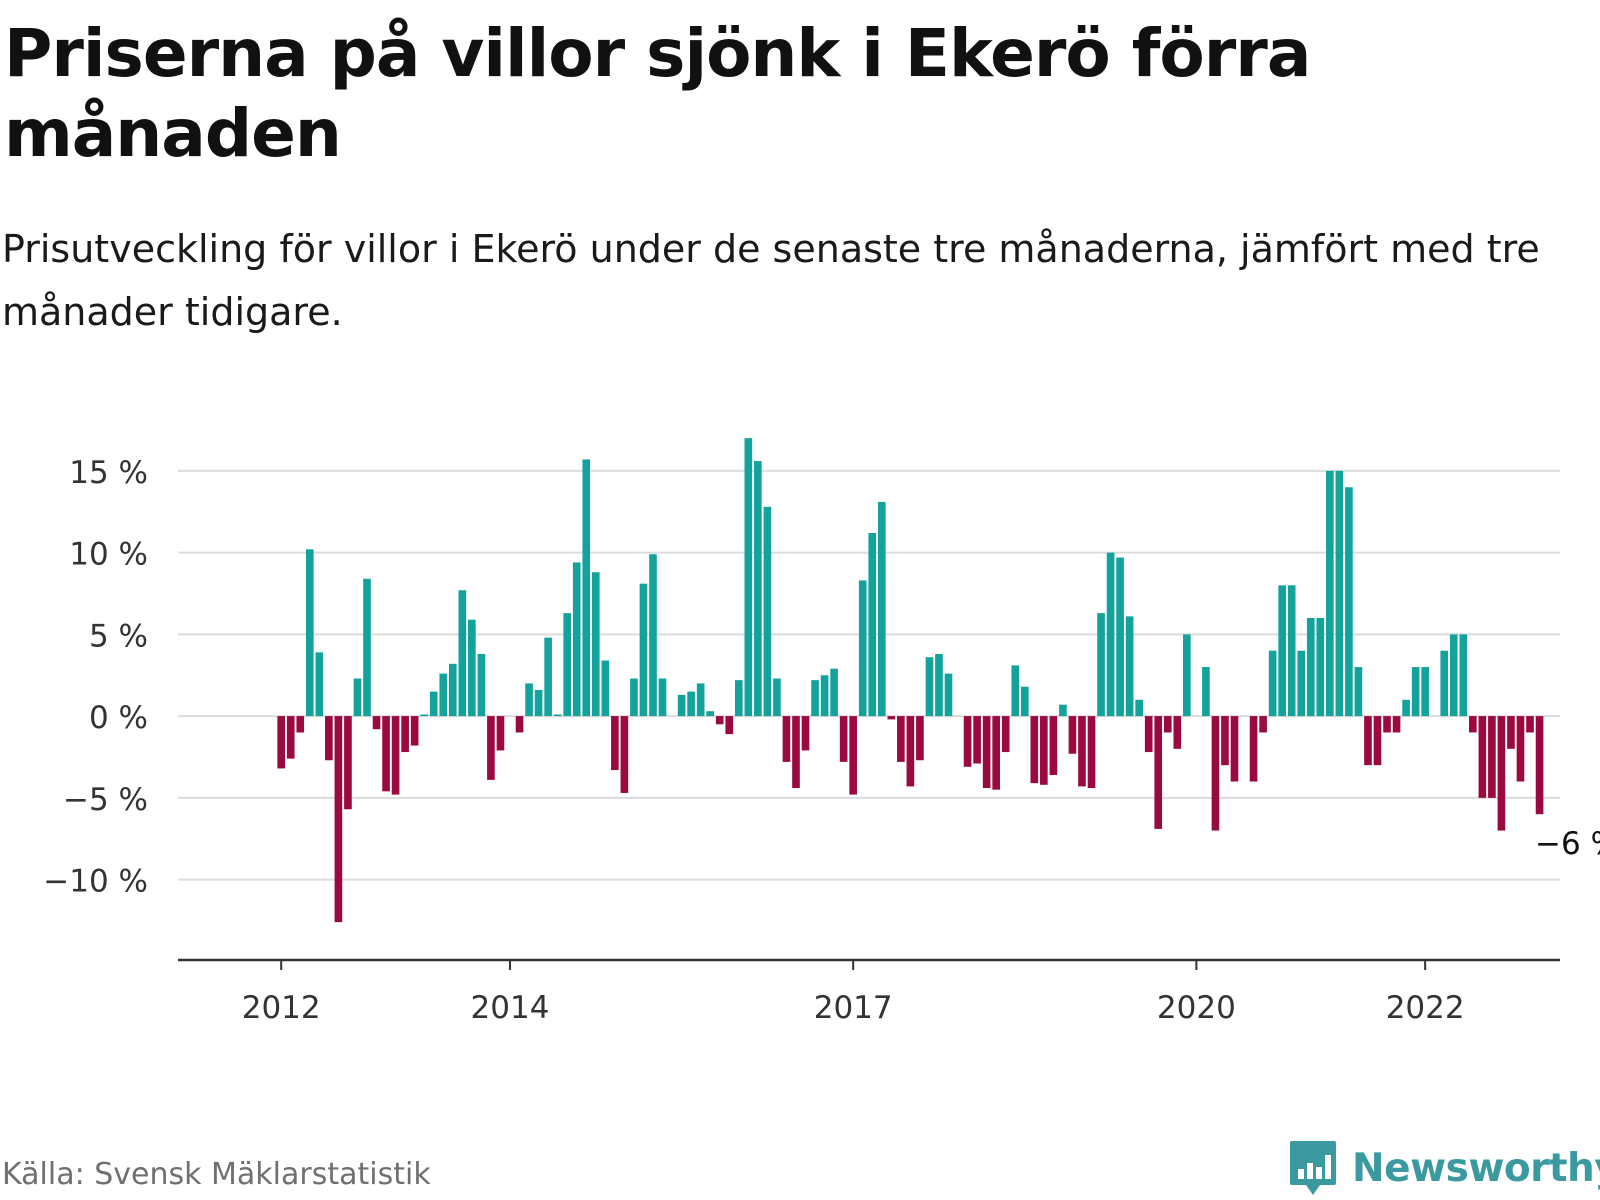 The image size is (1600, 1200). Describe the element at coordinates (108, 473) in the screenshot. I see `y-tick-label: 15 %` at that location.